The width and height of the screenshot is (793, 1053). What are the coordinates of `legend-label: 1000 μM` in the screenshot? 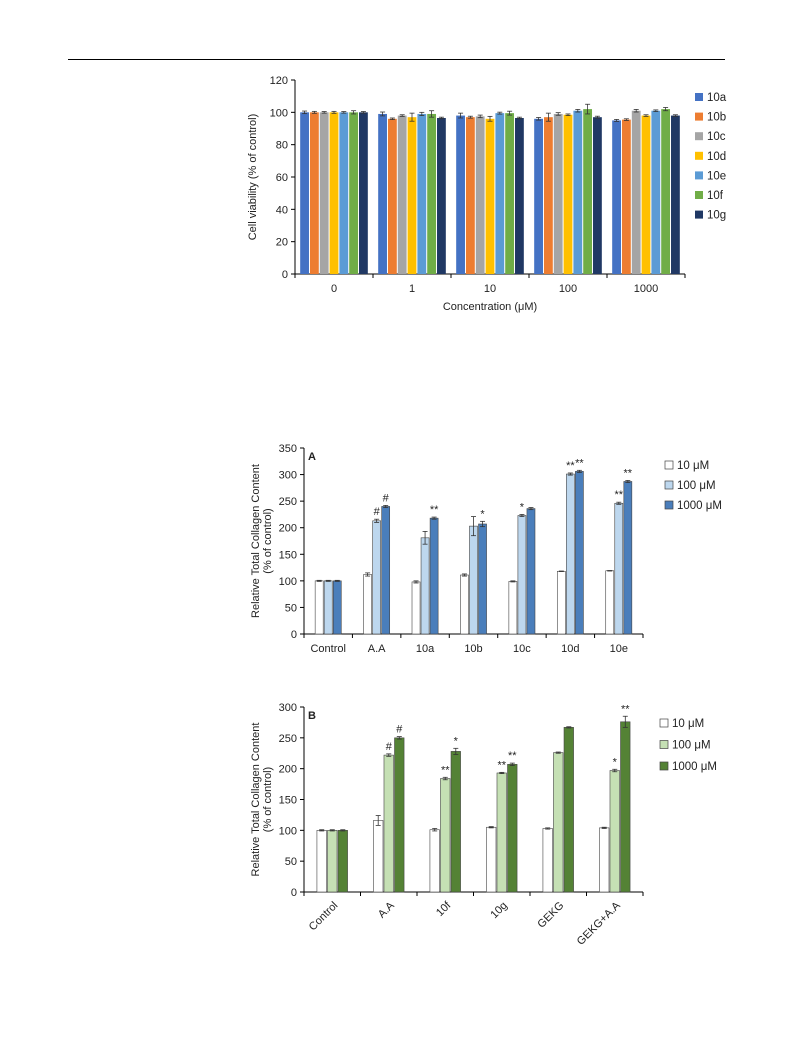 It's located at (699, 506).